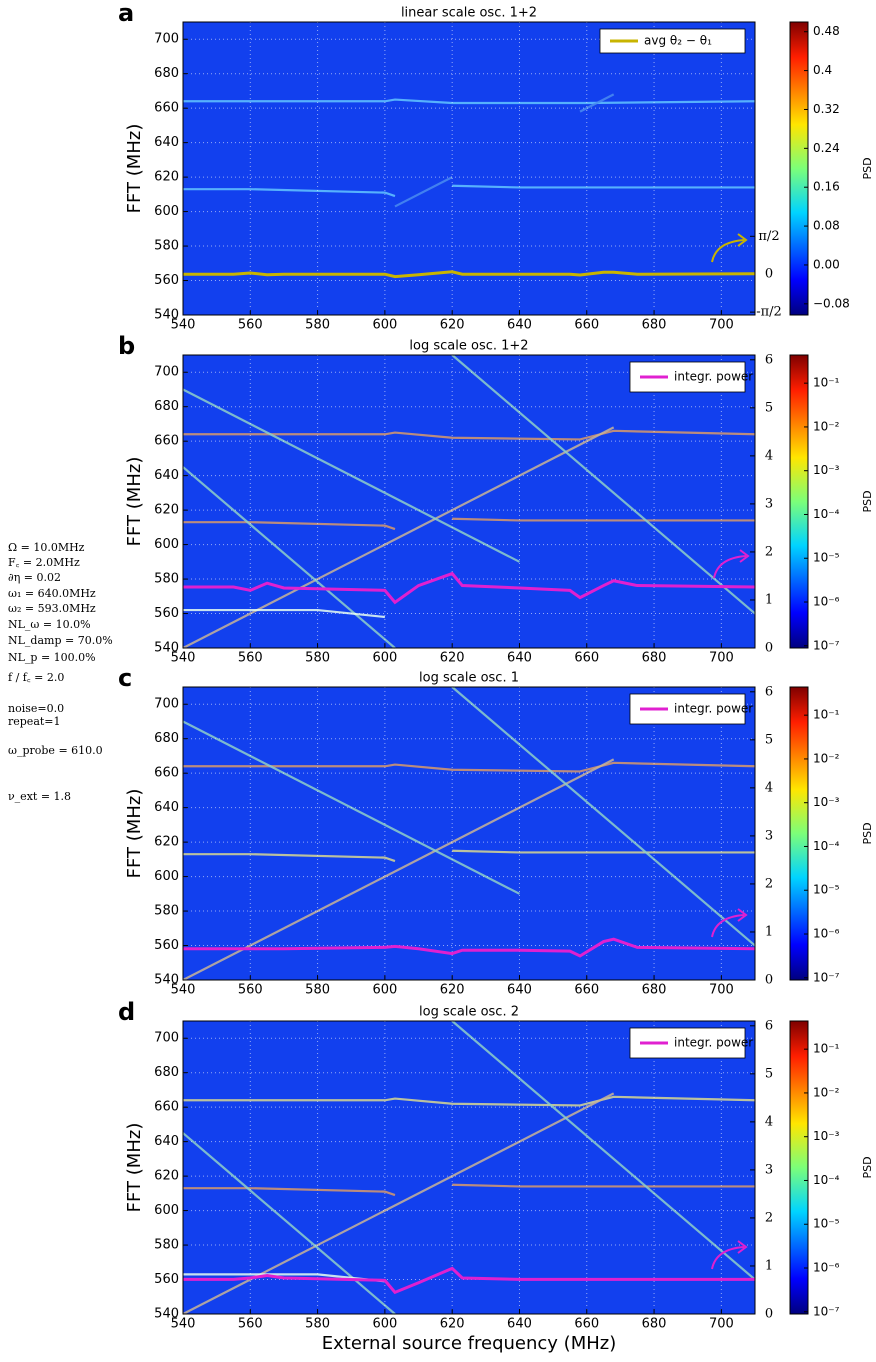 This screenshot has width=876, height=1362. Describe the element at coordinates (768, 236) in the screenshot. I see `y2-tick-label: π/2` at that location.